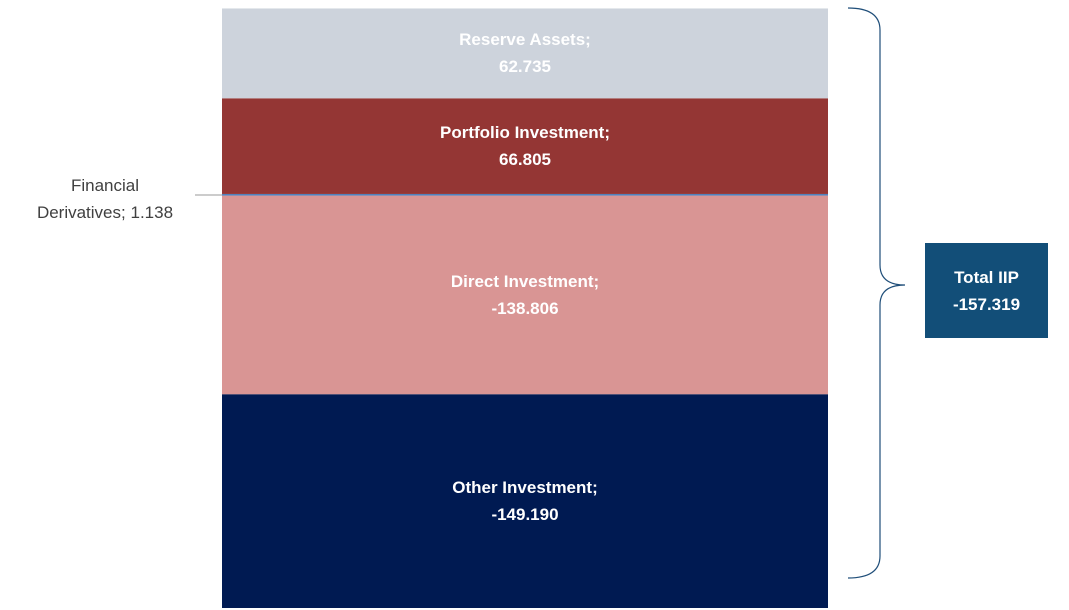 This screenshot has height=610, width=1069. Describe the element at coordinates (525, 67) in the screenshot. I see `label-value: 62.735` at that location.